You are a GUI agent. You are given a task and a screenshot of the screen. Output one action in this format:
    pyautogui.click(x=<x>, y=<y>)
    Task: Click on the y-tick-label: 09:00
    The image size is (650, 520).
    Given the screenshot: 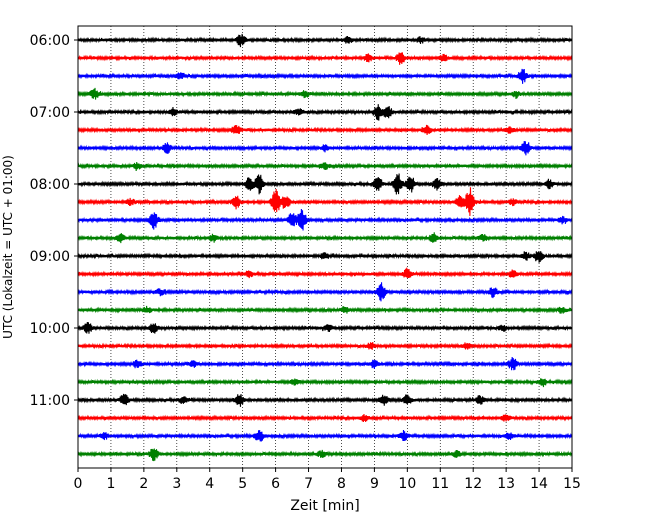 What is the action you would take?
    pyautogui.click(x=50, y=257)
    